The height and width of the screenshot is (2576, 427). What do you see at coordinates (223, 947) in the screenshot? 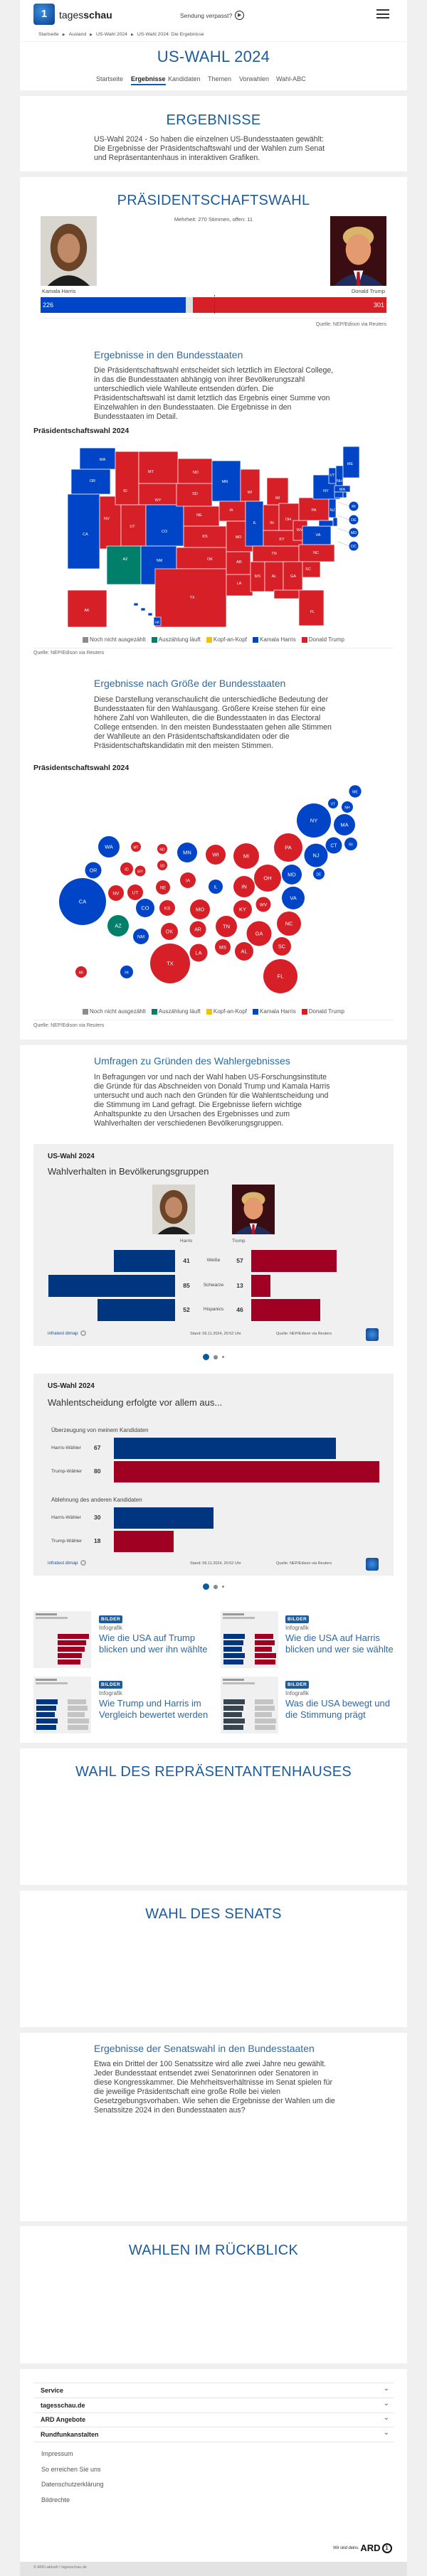
I see `bubble-ms: MS` at bounding box center [223, 947].